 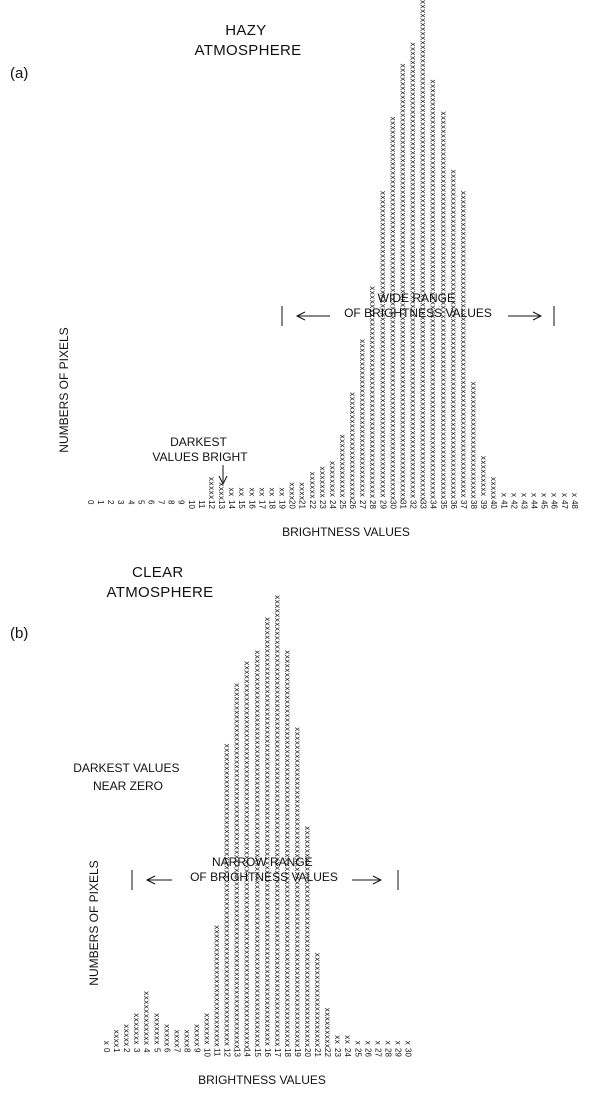 What do you see at coordinates (327, 1028) in the screenshot?
I see `chart-b-bar: xxxxxxxxx` at bounding box center [327, 1028].